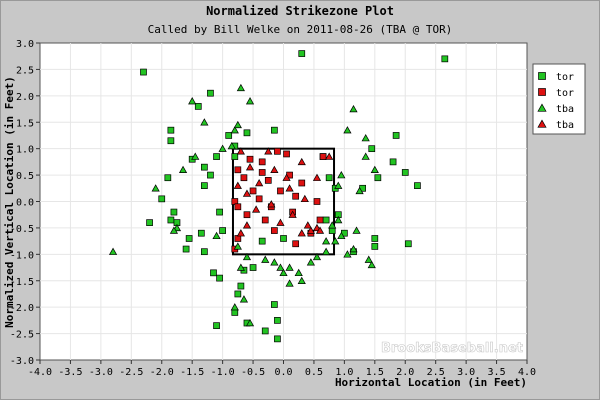 The image size is (600, 400). Describe the element at coordinates (22, 229) in the screenshot. I see `y-tick-label: -0.5` at that location.